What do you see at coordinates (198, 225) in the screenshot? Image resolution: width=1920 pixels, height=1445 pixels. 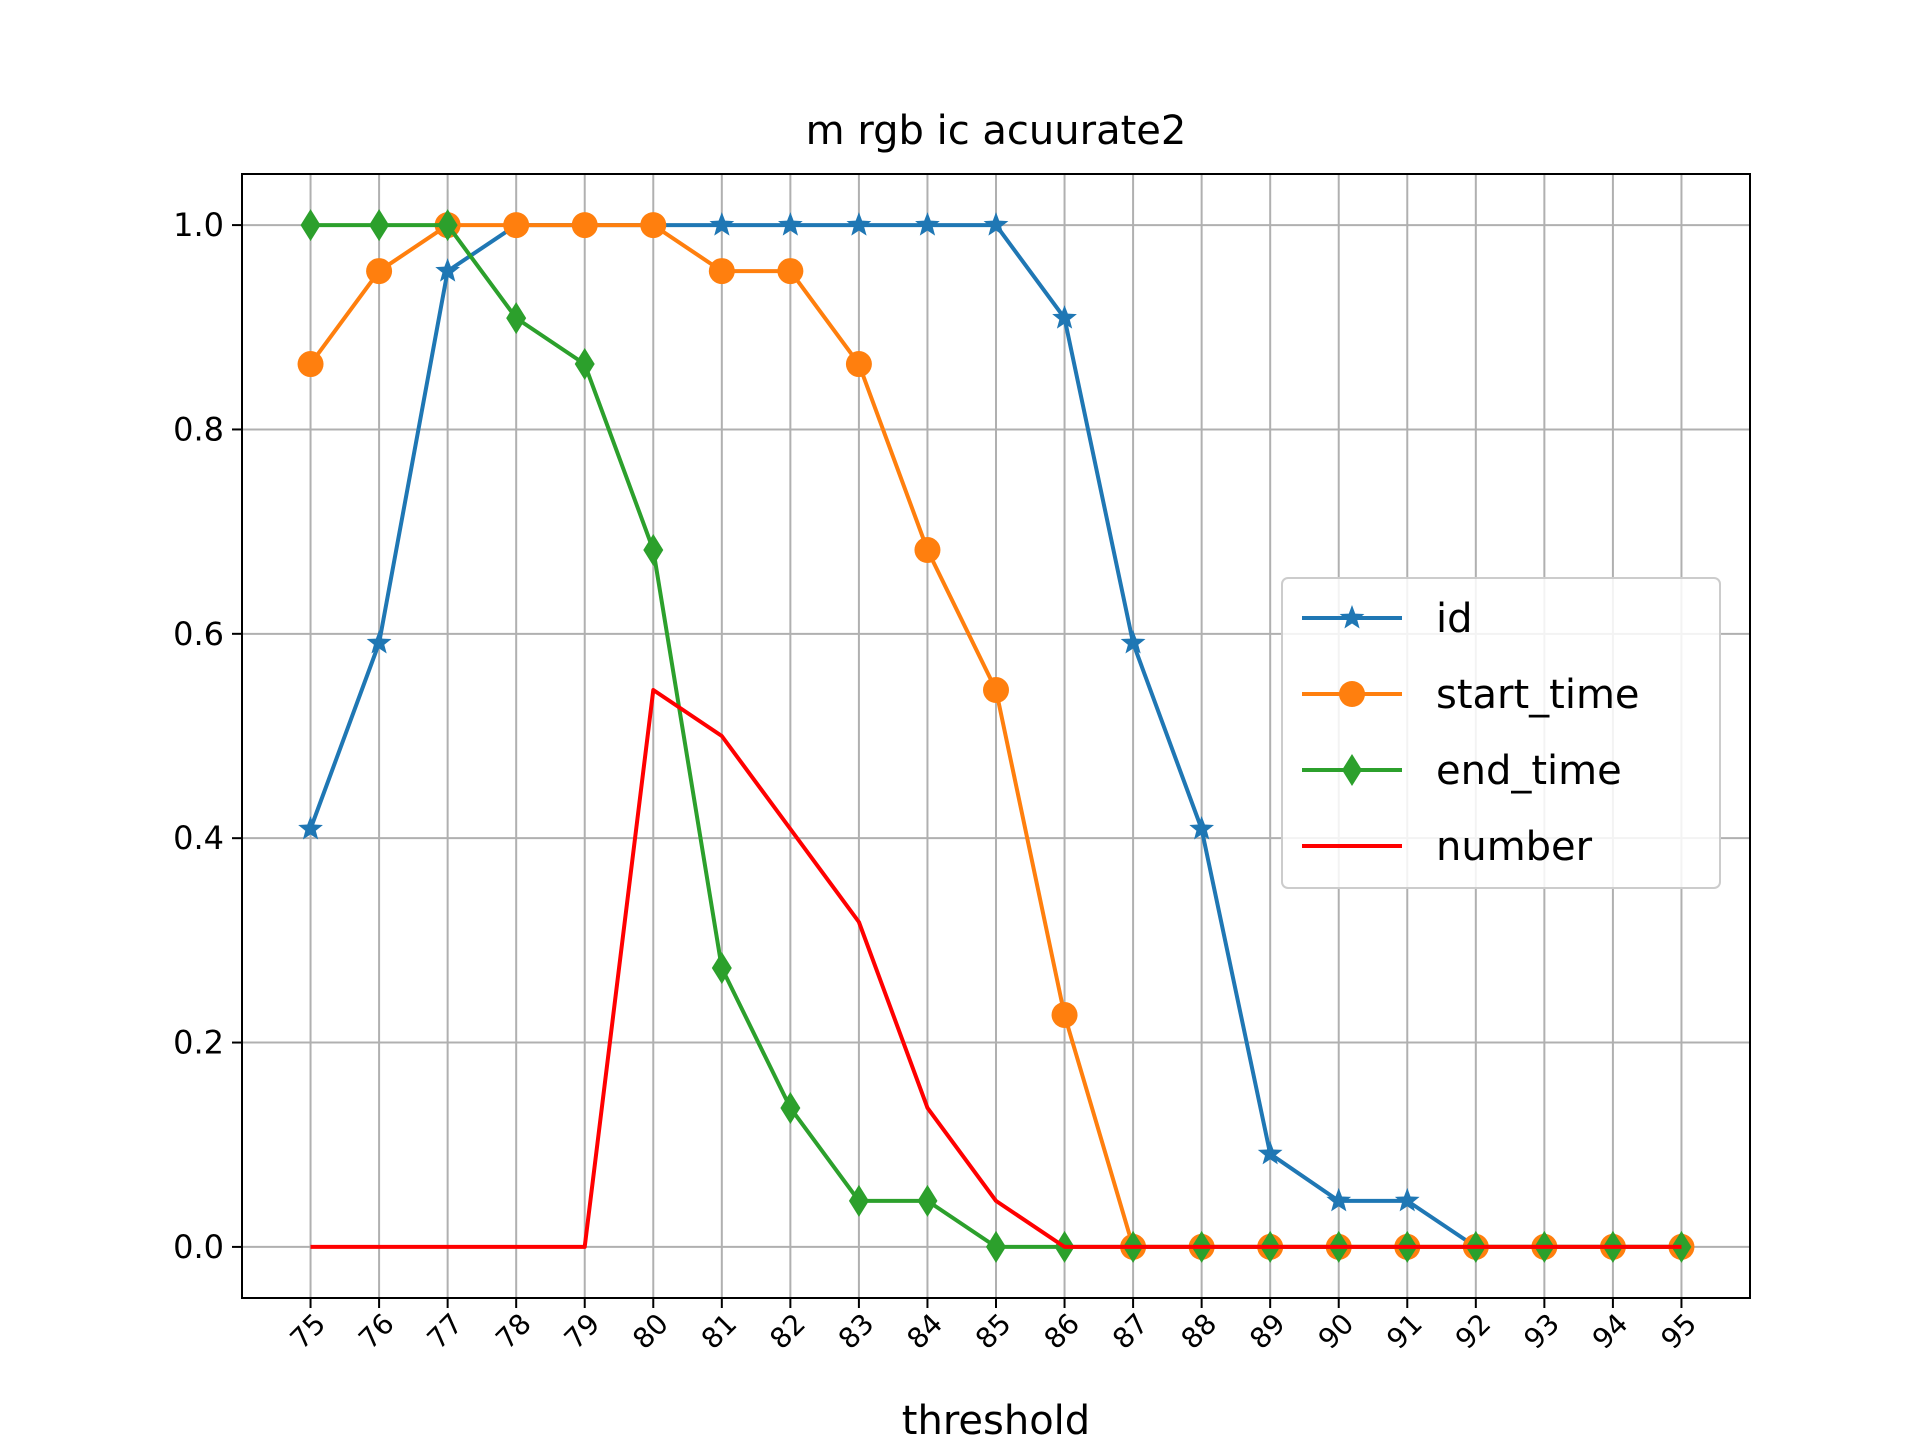 I see `y-tick-label: 1.0` at bounding box center [198, 225].